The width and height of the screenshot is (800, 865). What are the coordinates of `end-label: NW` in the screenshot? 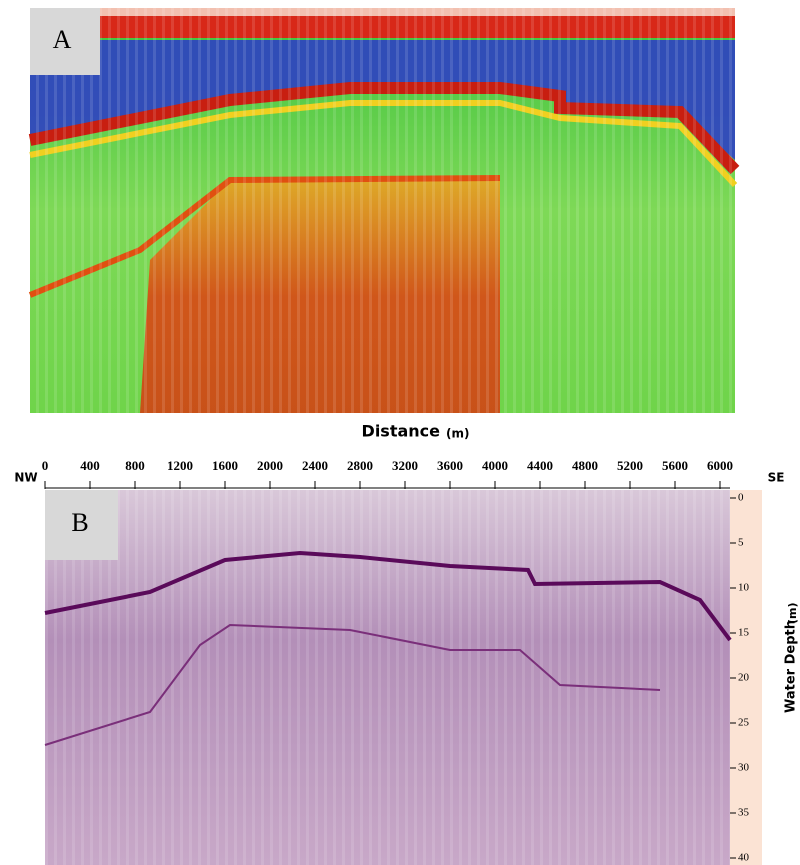 It's located at (25, 478).